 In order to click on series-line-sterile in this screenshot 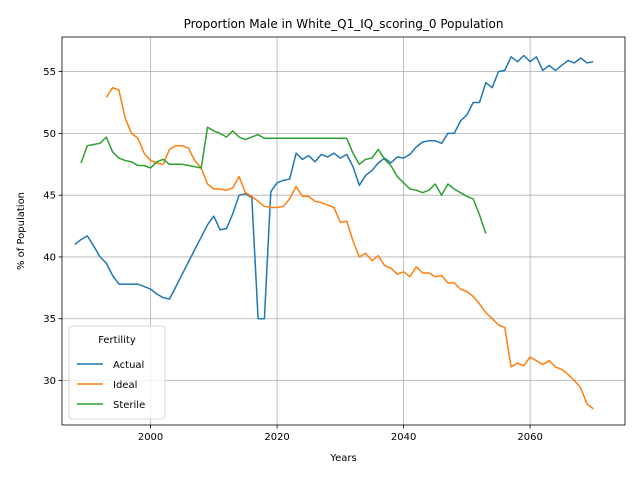, I will do `click(283, 180)`.